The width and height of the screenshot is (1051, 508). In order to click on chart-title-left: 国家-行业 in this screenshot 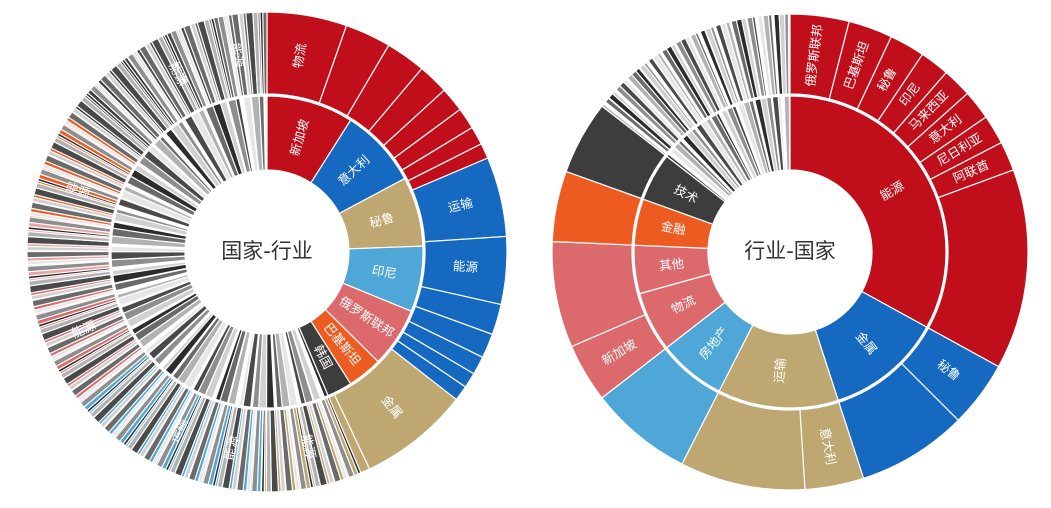, I will do `click(267, 251)`.